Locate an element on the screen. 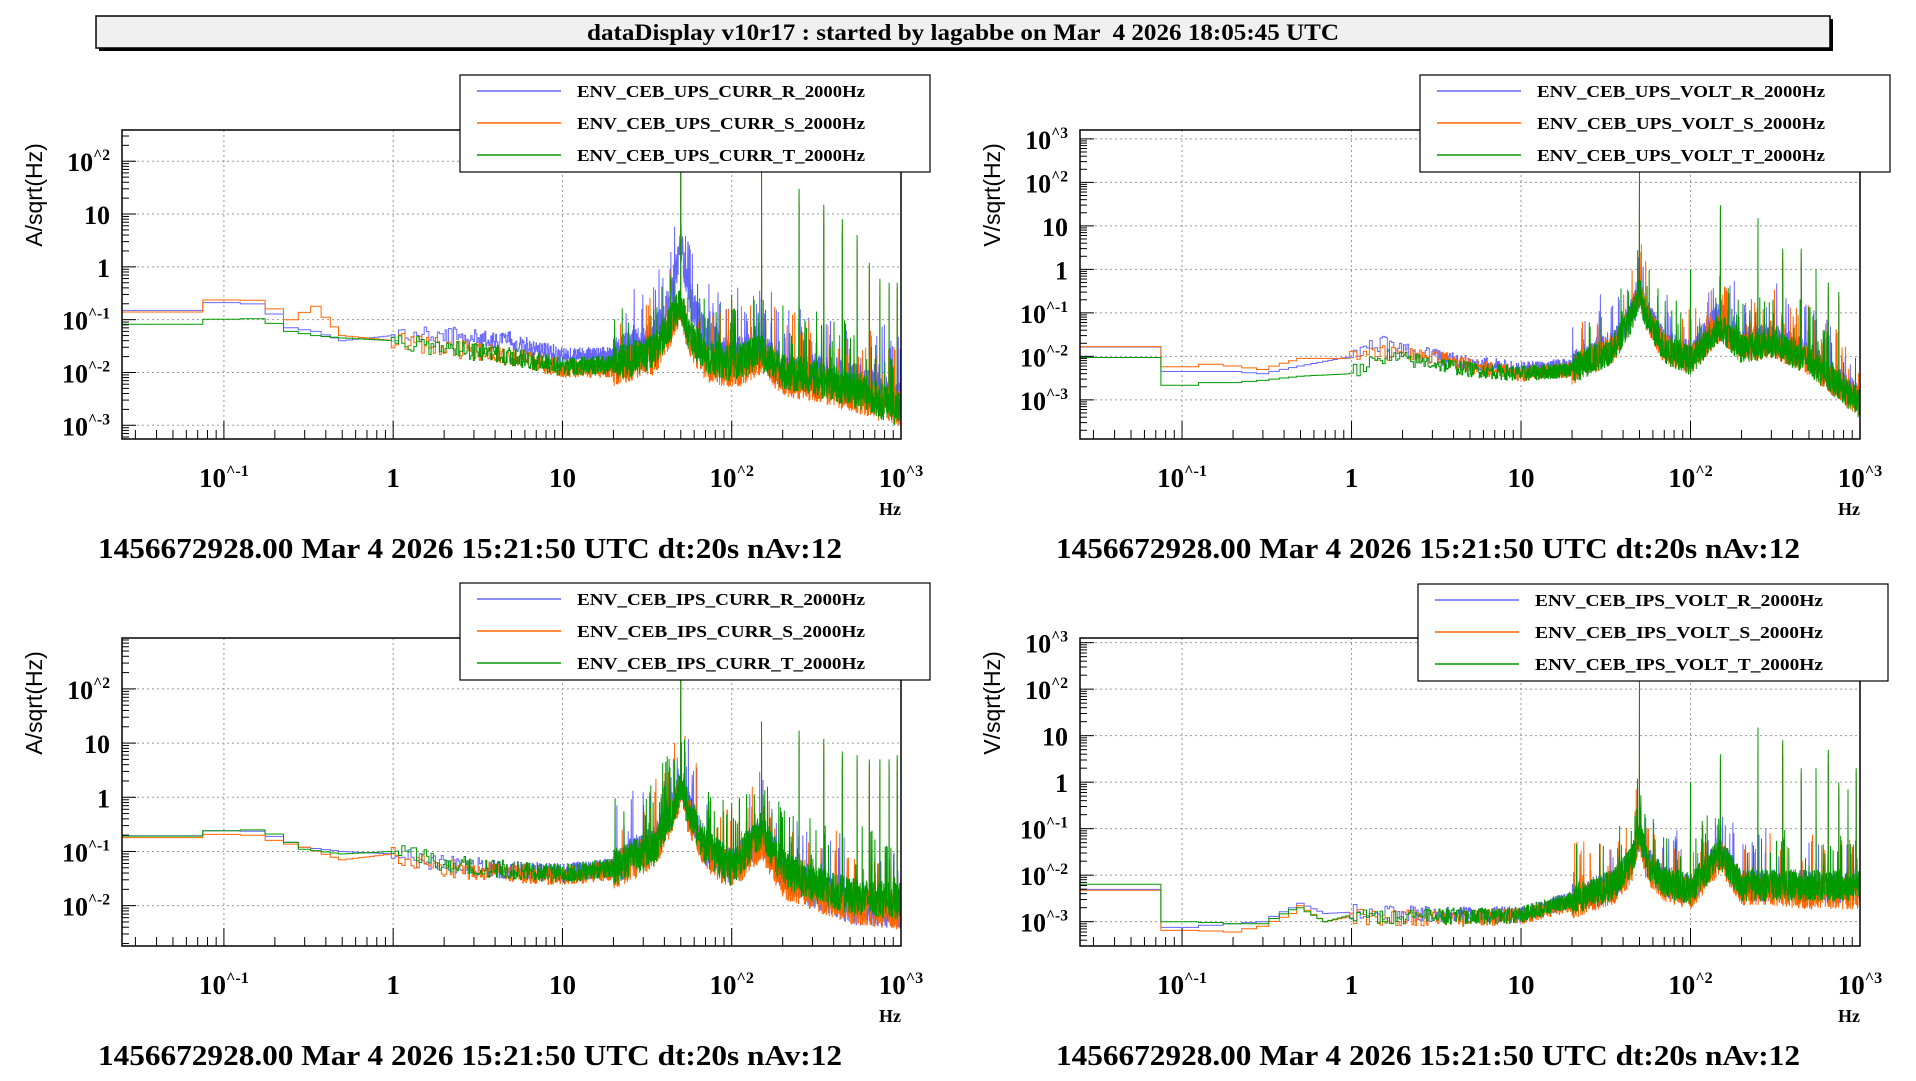 The width and height of the screenshot is (1916, 1081). legend-entry: ENV_CEB_UPS_VOLT_T_2000Hz is located at coordinates (1681, 155).